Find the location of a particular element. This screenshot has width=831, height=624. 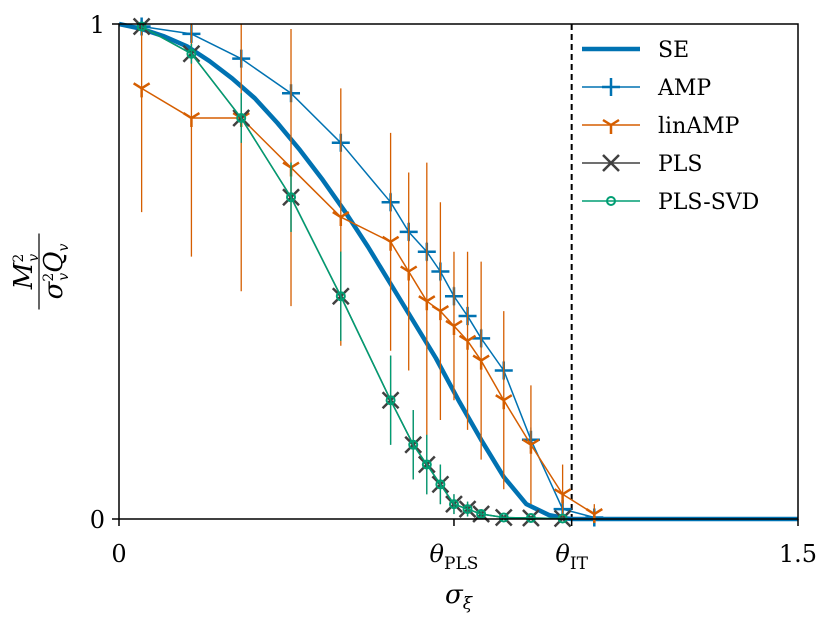

legend-label-amp: AMP is located at coordinates (684, 88).